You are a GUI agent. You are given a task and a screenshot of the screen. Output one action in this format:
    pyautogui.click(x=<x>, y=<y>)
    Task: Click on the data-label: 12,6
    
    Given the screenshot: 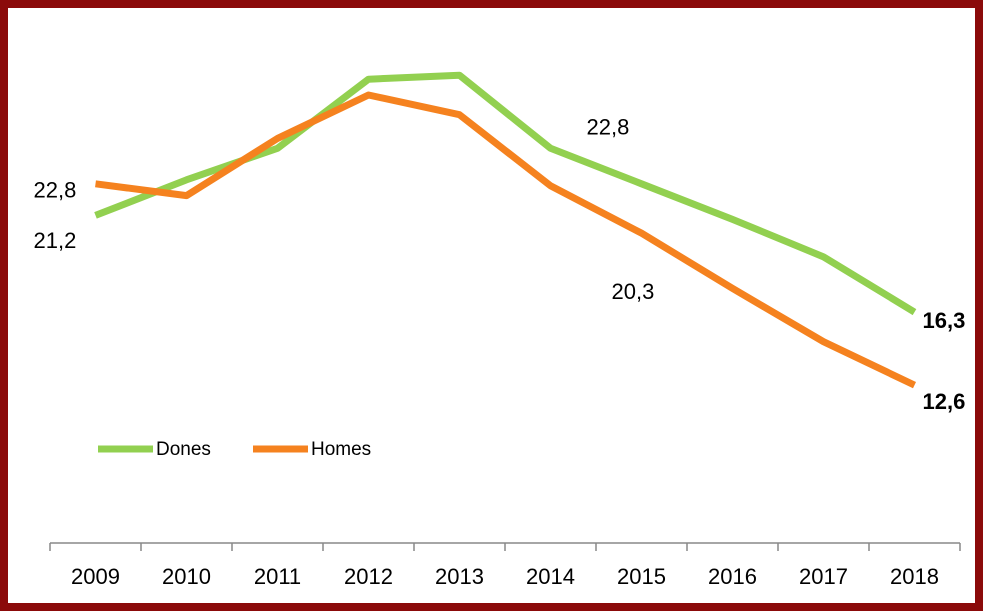 What is the action you would take?
    pyautogui.click(x=944, y=401)
    